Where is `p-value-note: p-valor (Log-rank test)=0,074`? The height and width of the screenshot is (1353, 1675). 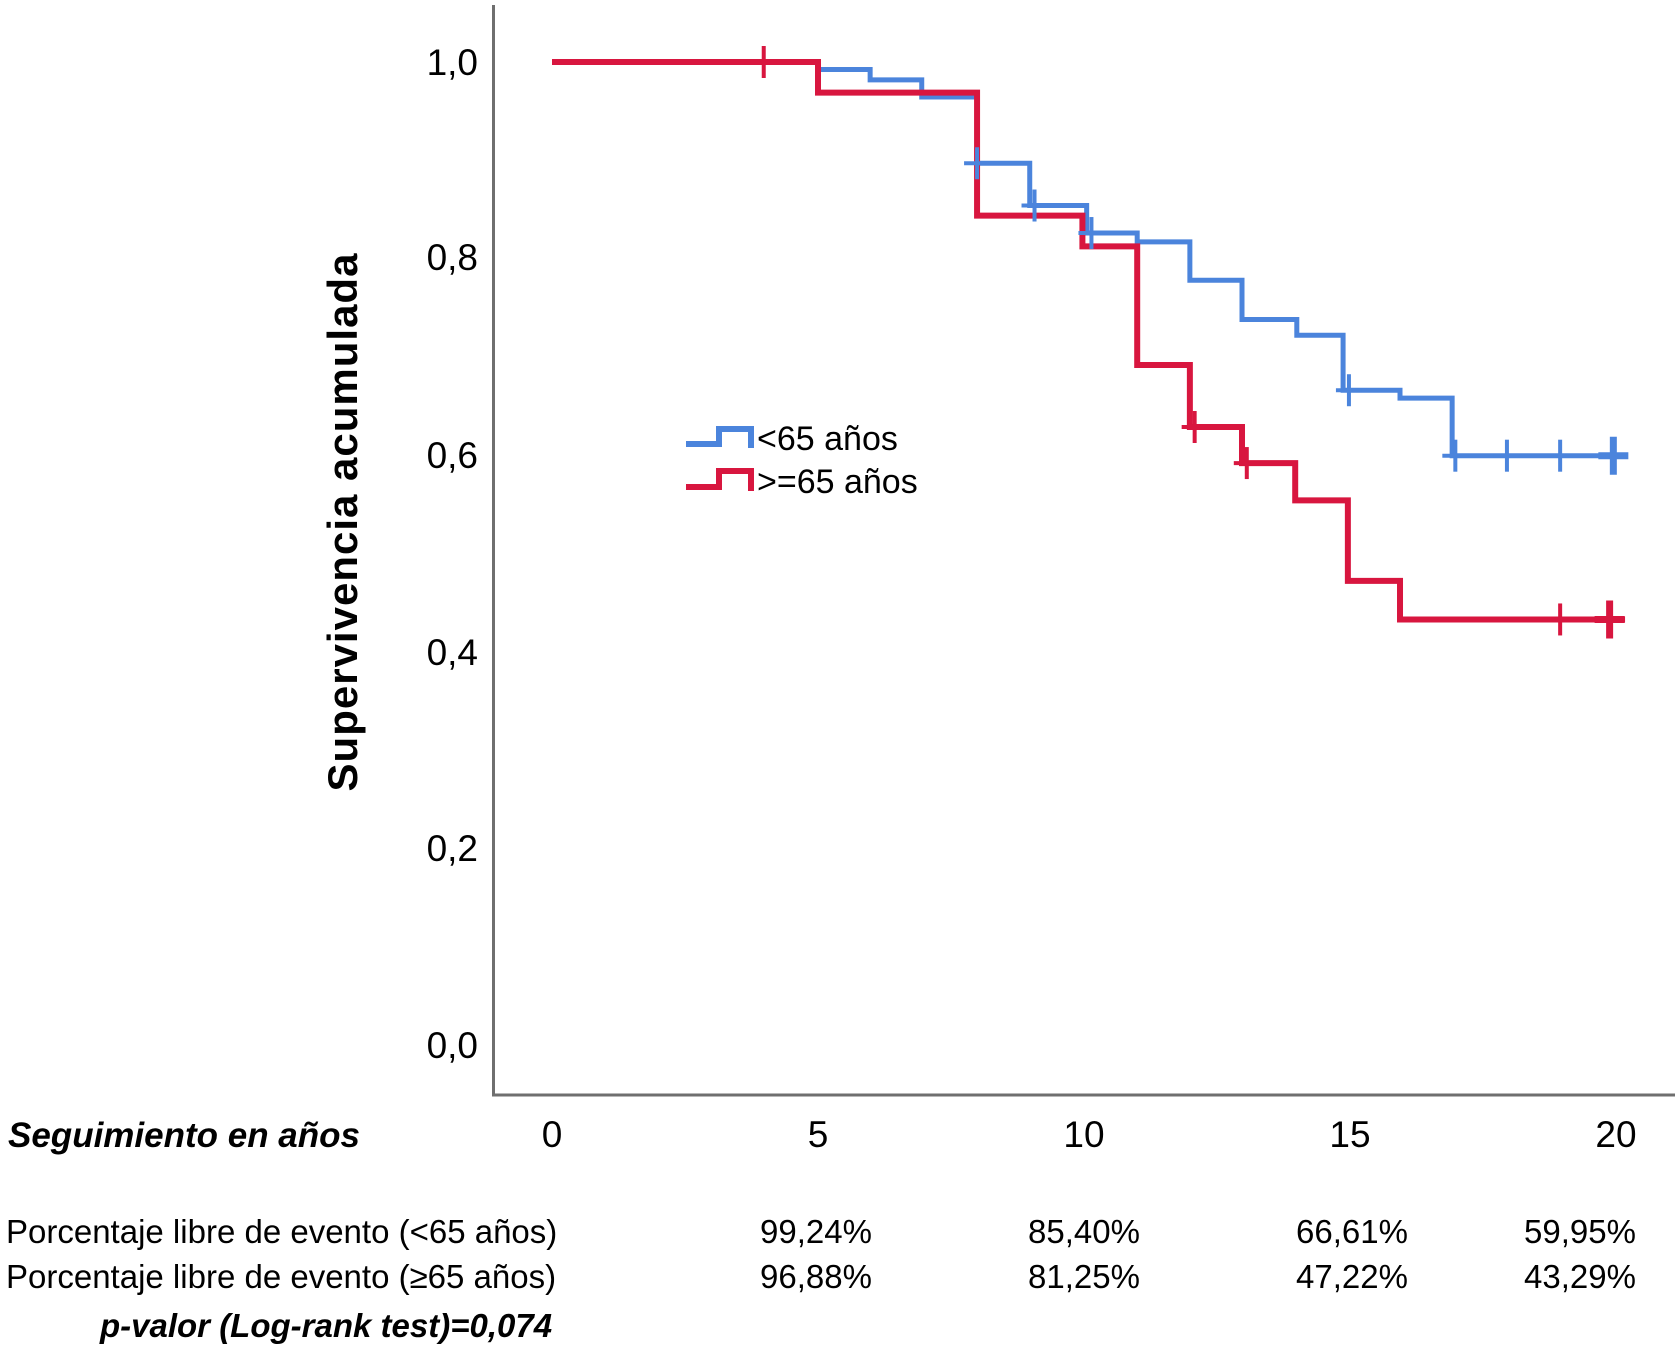 p-value-note: p-valor (Log-rank test)=0,074 is located at coordinates (326, 1325).